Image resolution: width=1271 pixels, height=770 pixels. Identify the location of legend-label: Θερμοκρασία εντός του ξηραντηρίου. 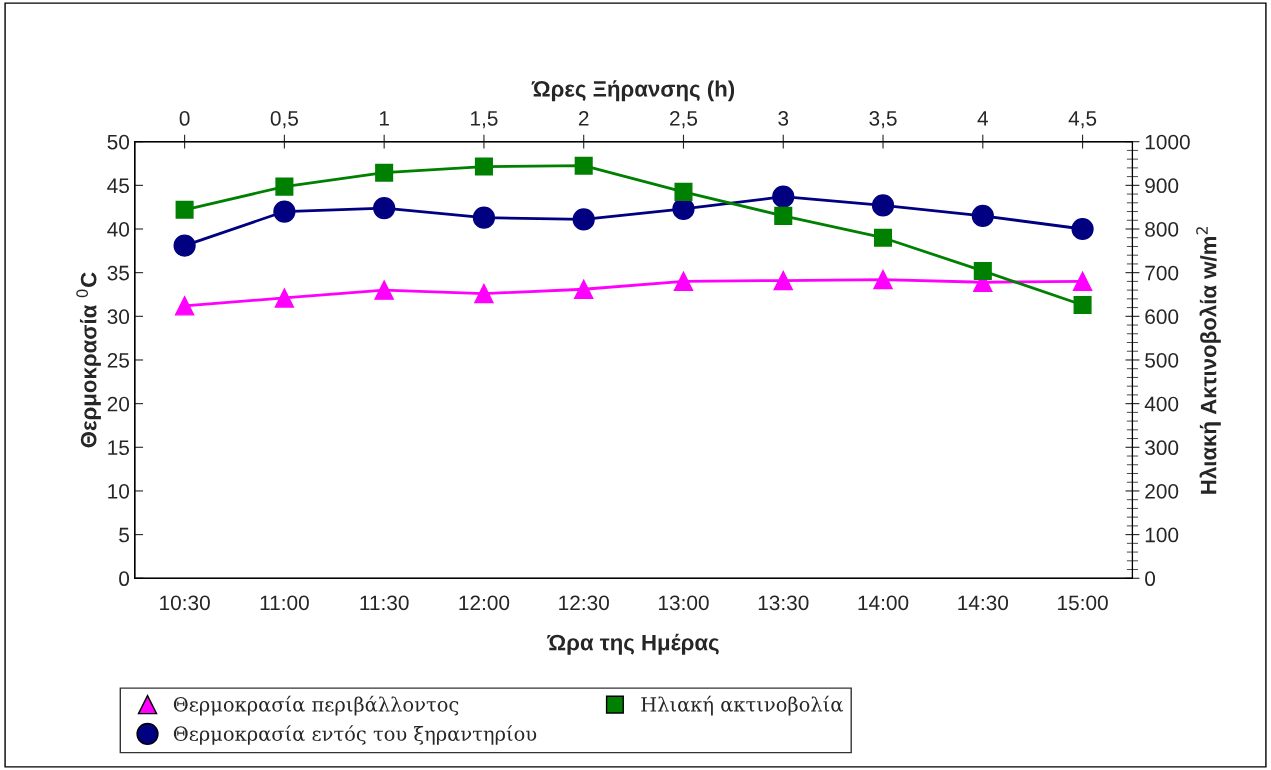
(355, 735).